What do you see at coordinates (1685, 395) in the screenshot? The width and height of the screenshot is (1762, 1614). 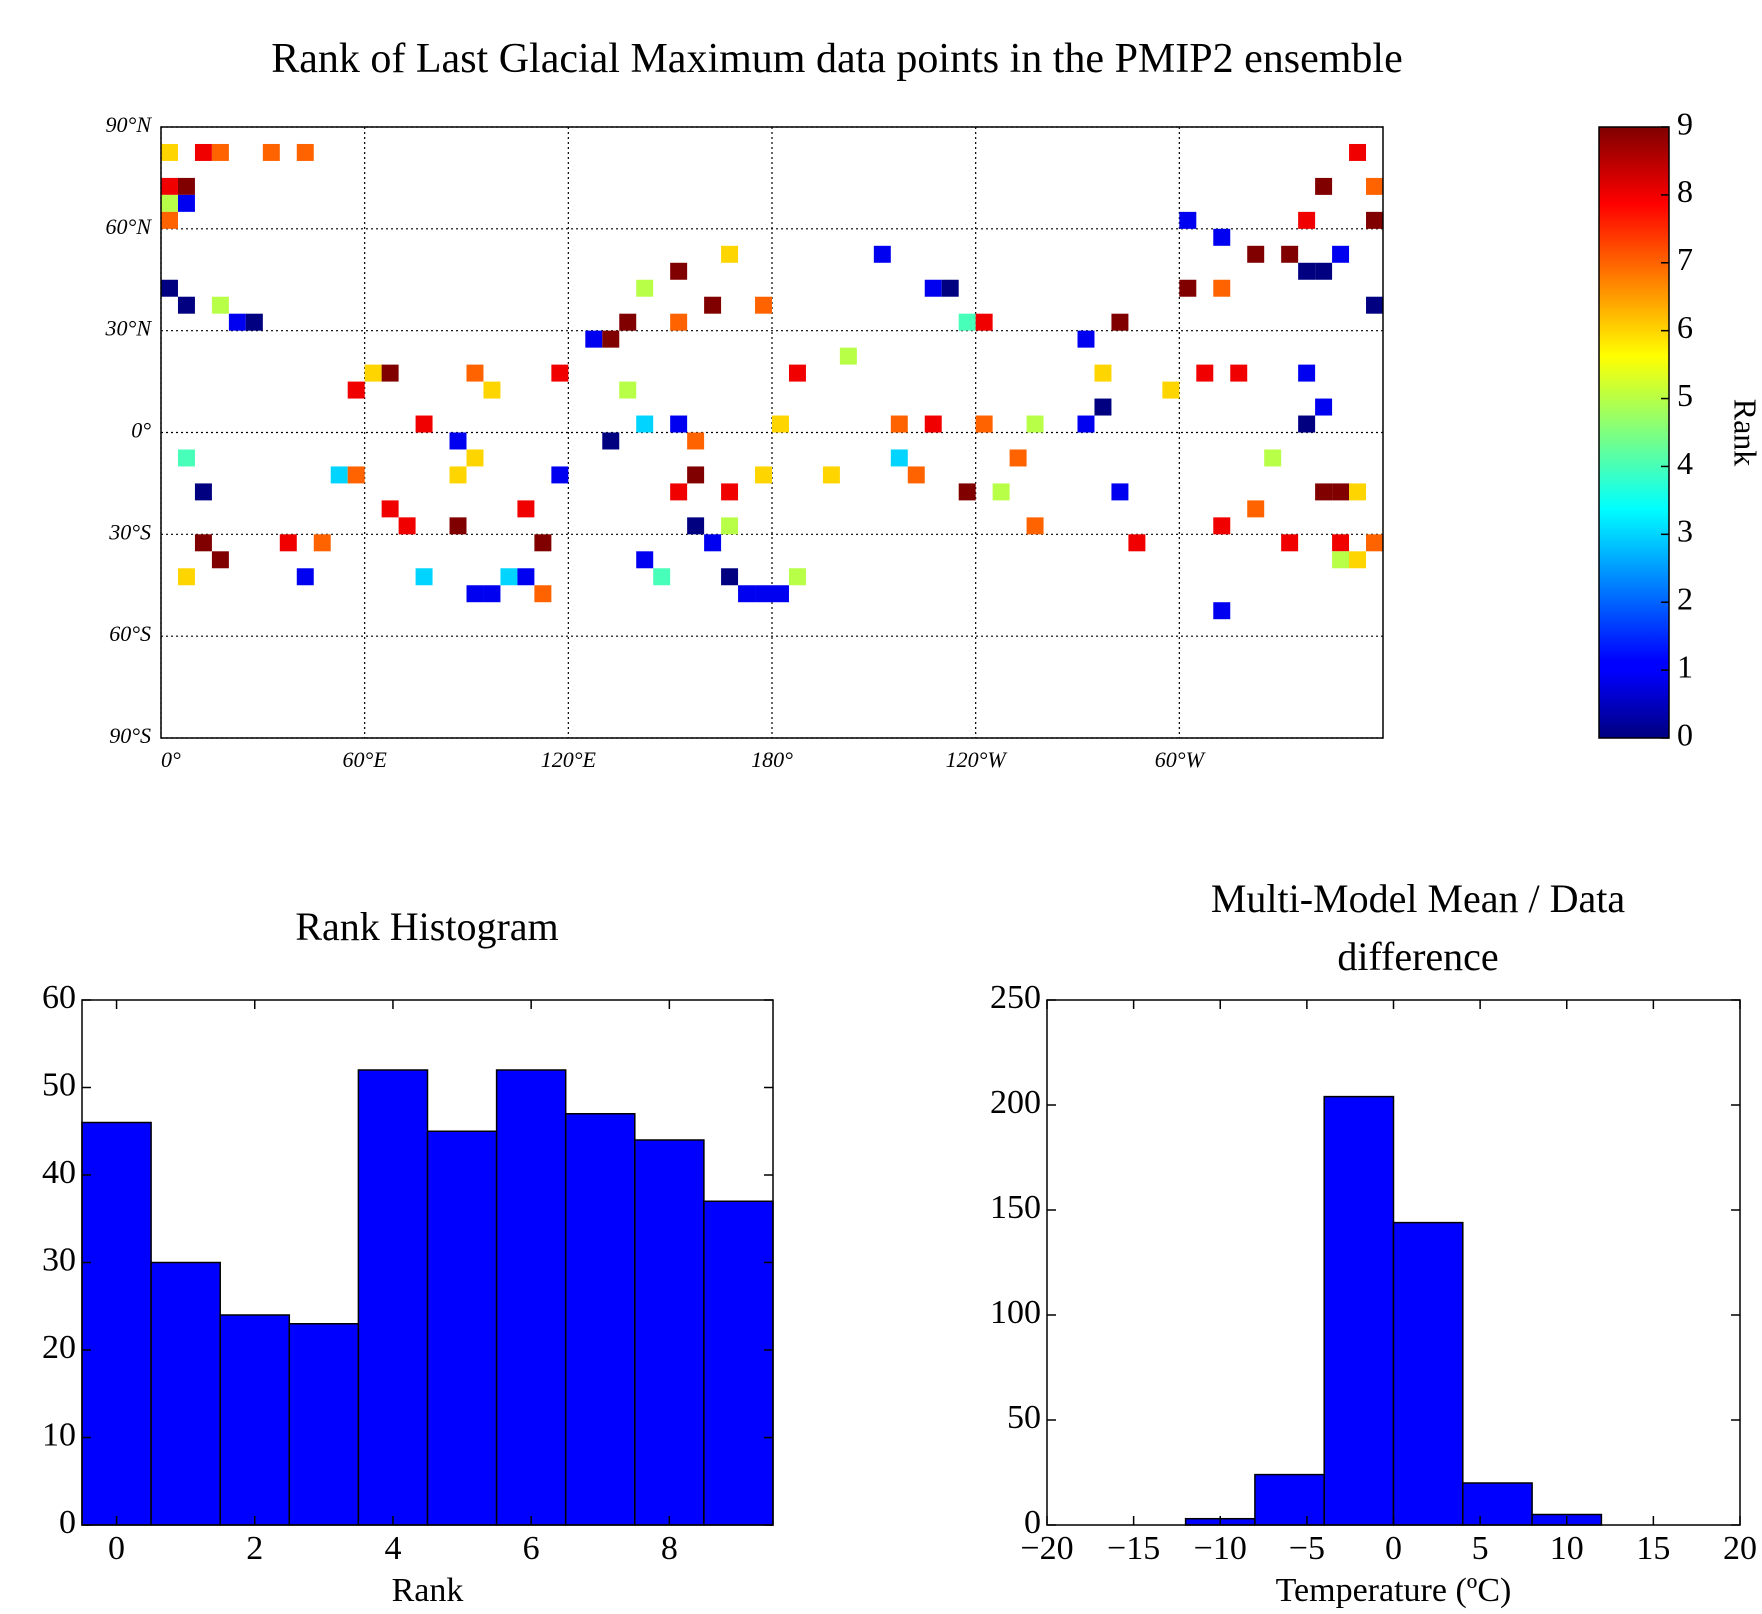 I see `colorbar-tick-label: 5` at bounding box center [1685, 395].